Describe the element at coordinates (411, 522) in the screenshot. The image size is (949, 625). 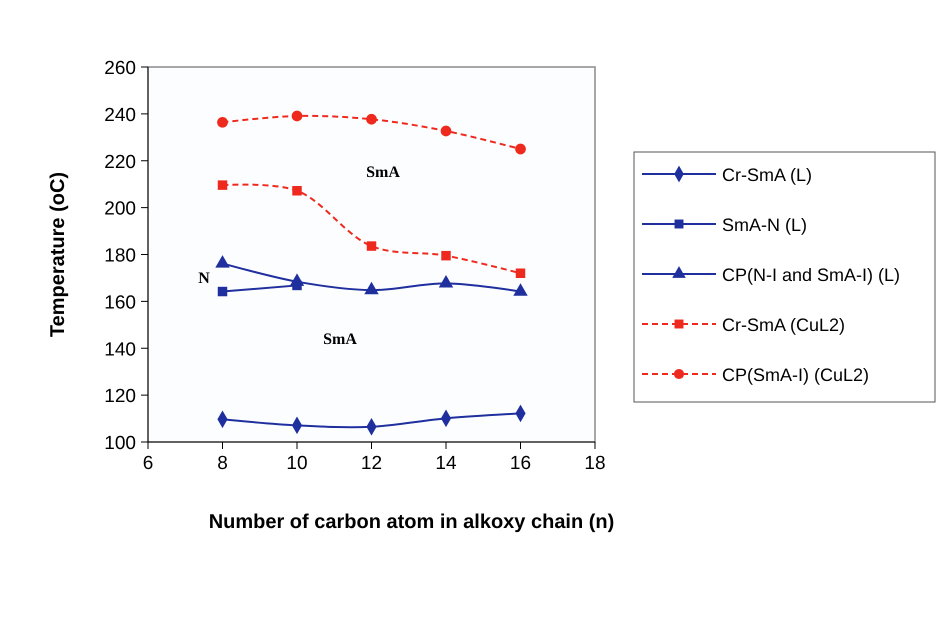
I see `x-axis-title: Number of carbon atom in alkoxy chain (n)` at that location.